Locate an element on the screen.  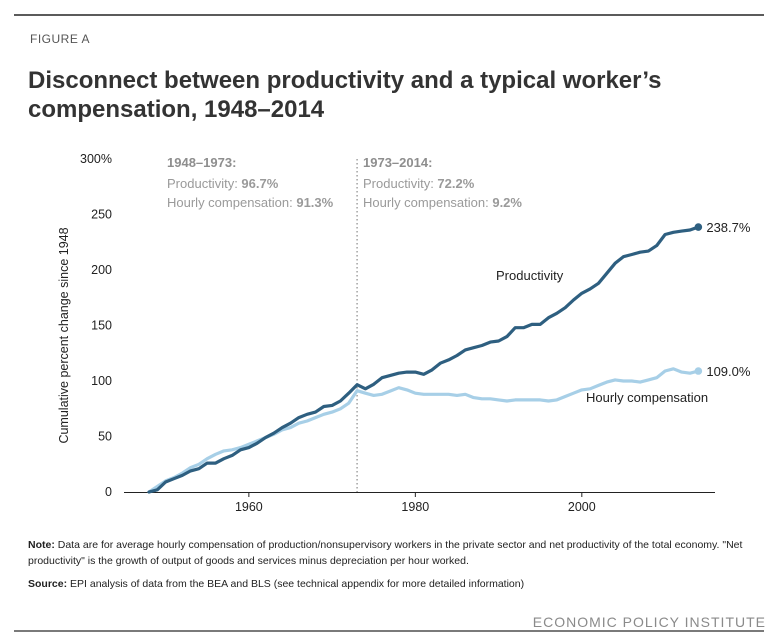
series-name-productivity: Productivity is located at coordinates (530, 275).